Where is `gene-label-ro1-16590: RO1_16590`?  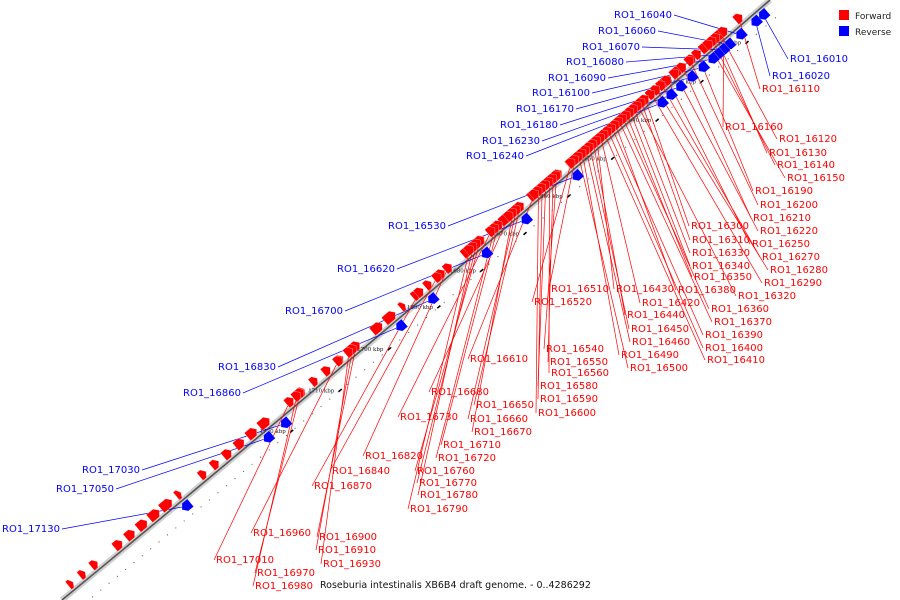 gene-label-ro1-16590: RO1_16590 is located at coordinates (569, 399).